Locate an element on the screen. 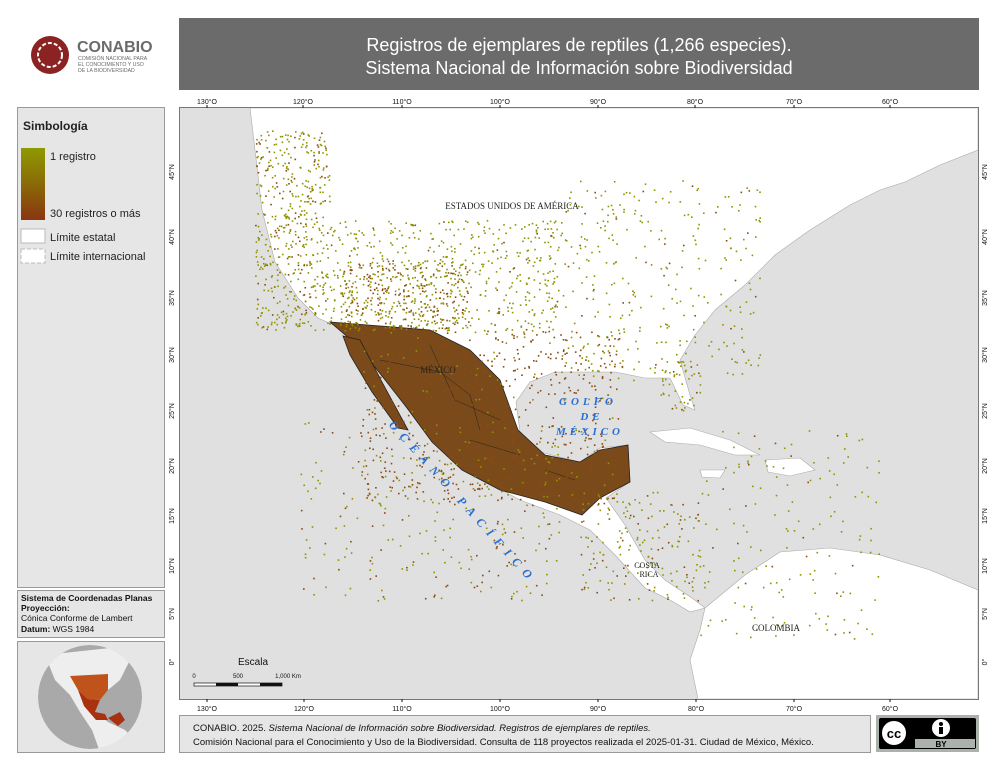  legend-min: 1 registro is located at coordinates (73, 157).